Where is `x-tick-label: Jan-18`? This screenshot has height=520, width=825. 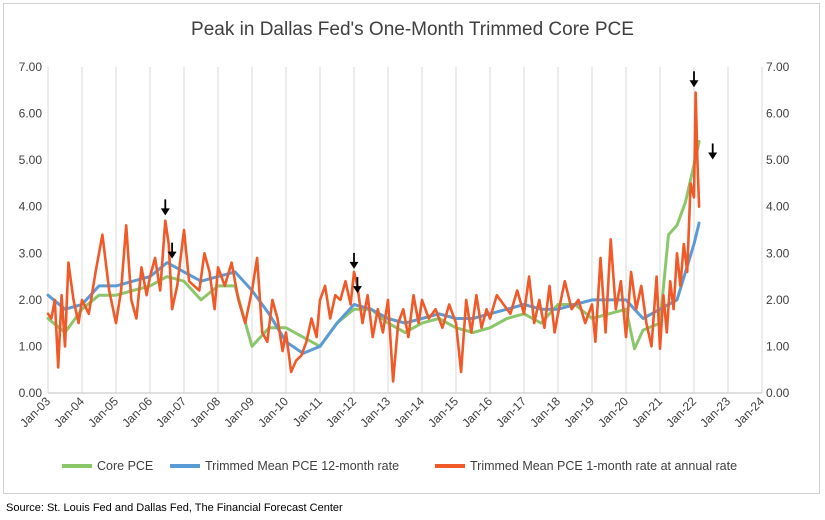
x-tick-label: Jan-18 is located at coordinates (545, 412).